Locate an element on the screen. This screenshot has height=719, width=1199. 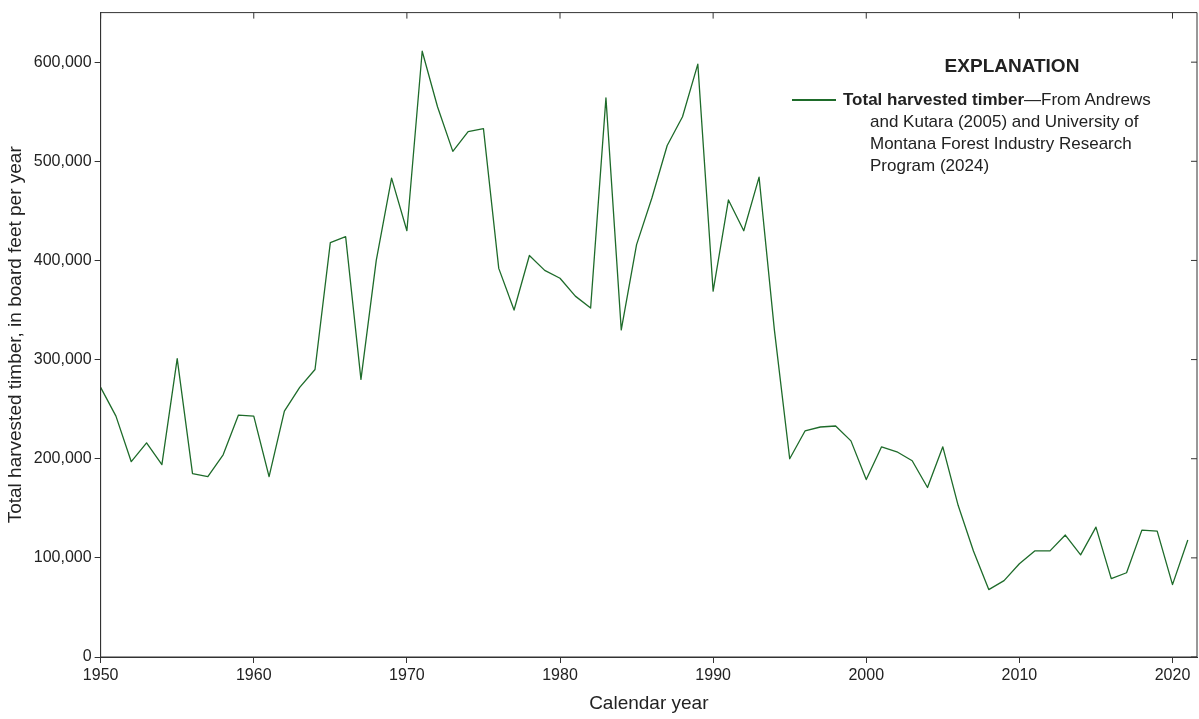
x-axis-title: Calendar year is located at coordinates (649, 702).